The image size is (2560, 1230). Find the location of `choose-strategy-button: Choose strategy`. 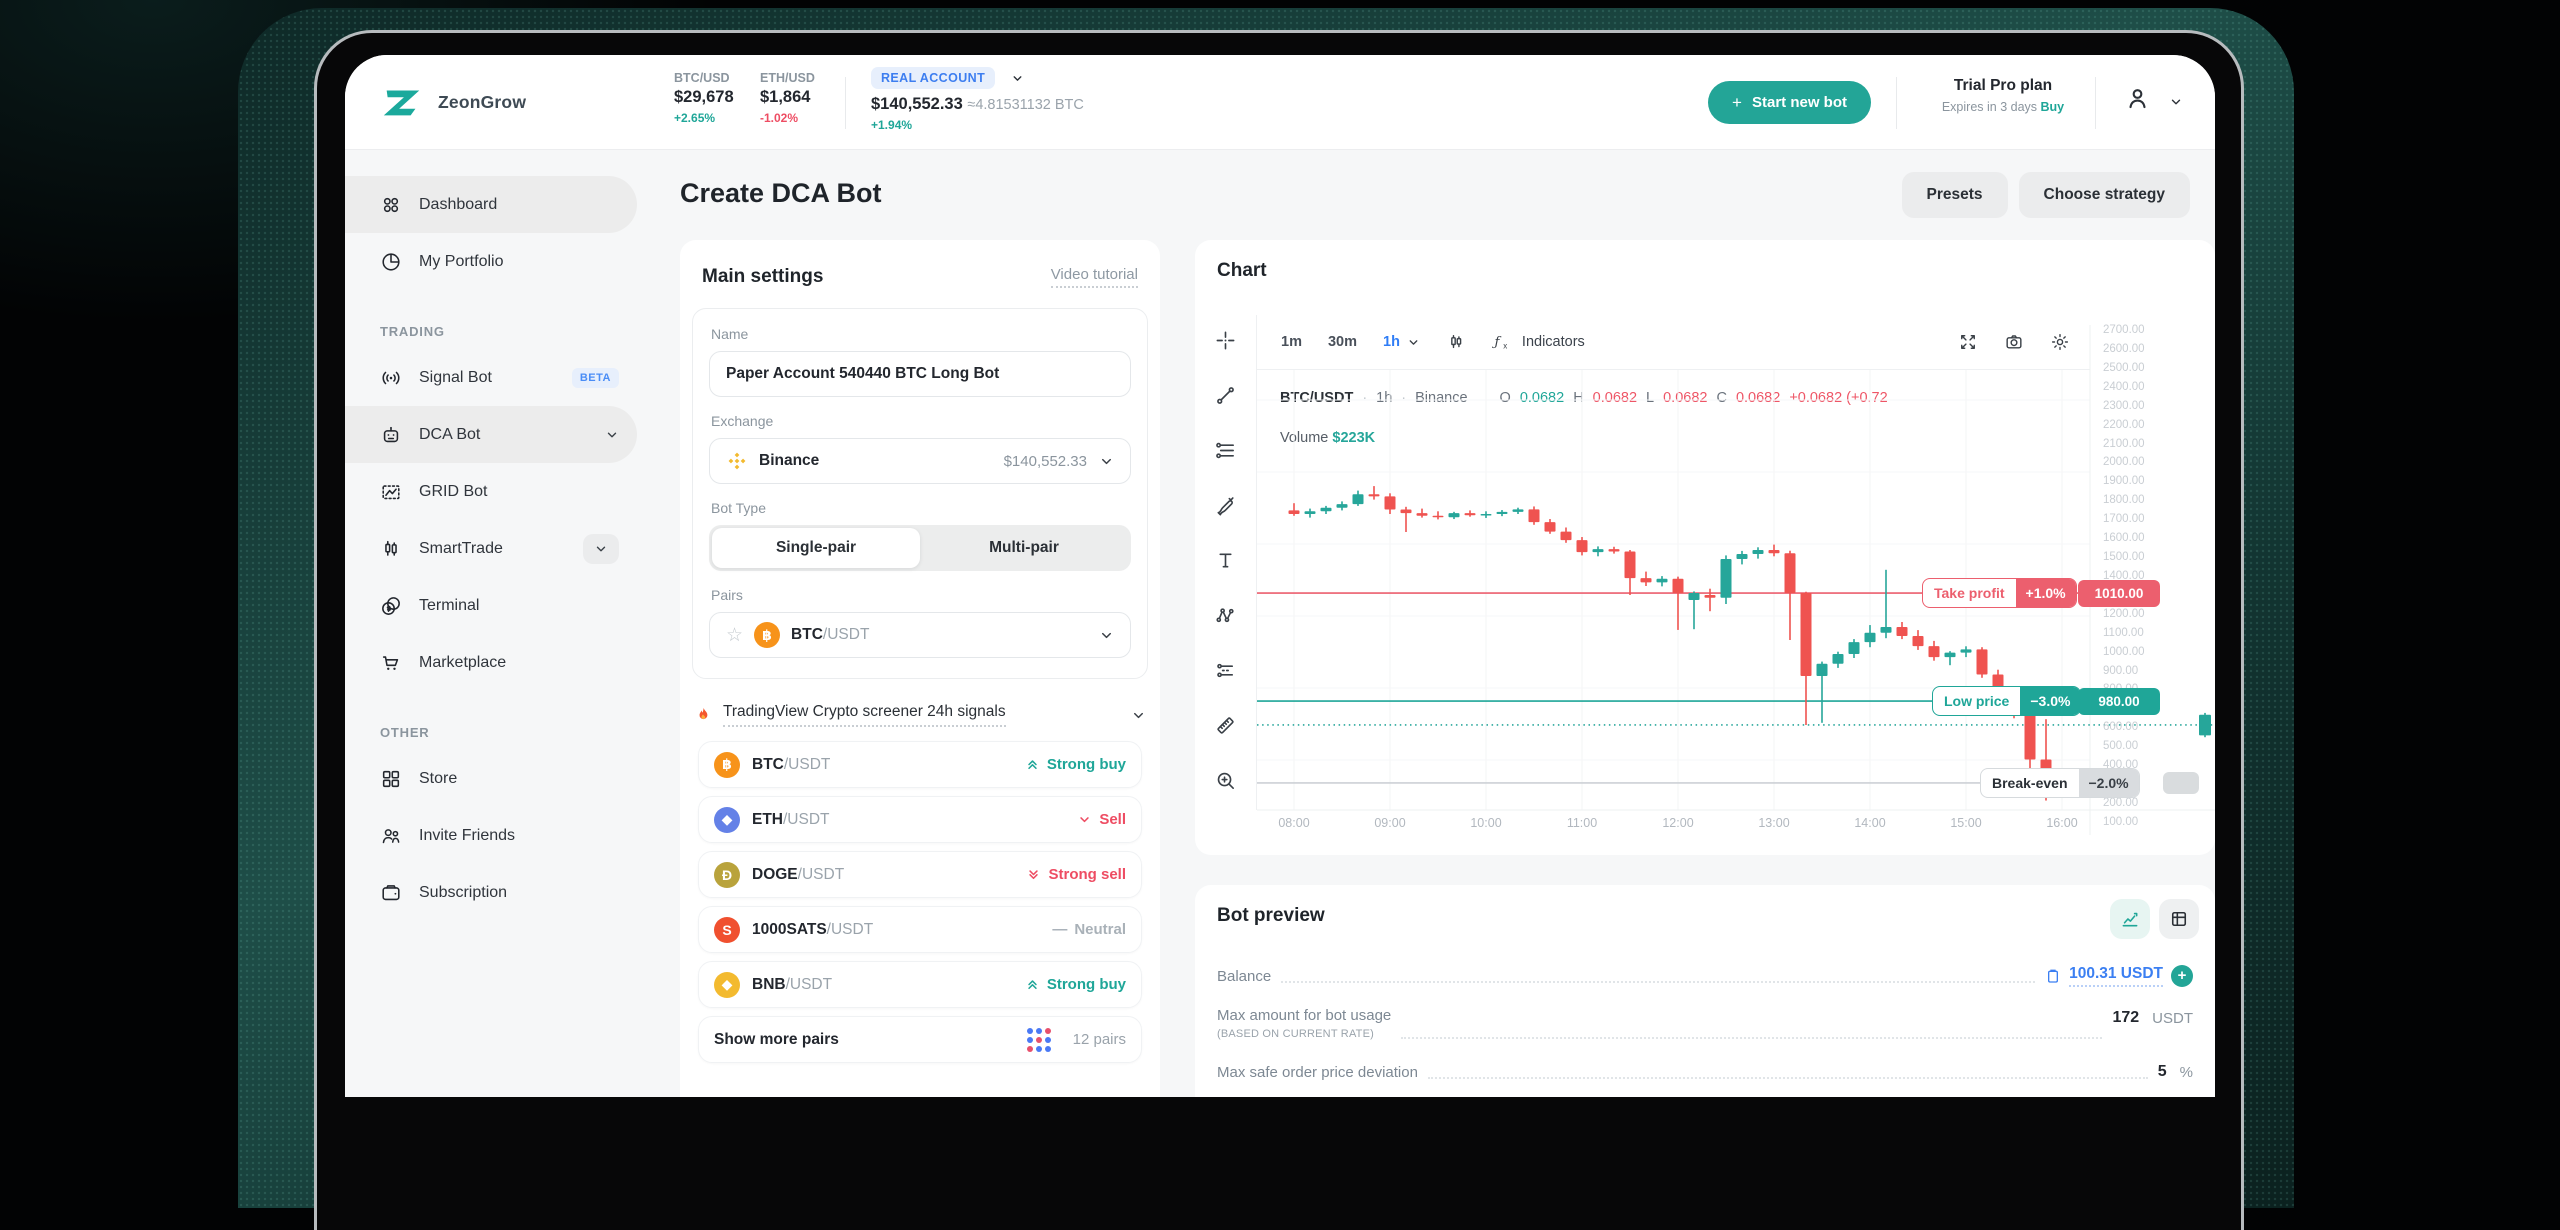

choose-strategy-button: Choose strategy is located at coordinates (2104, 195).